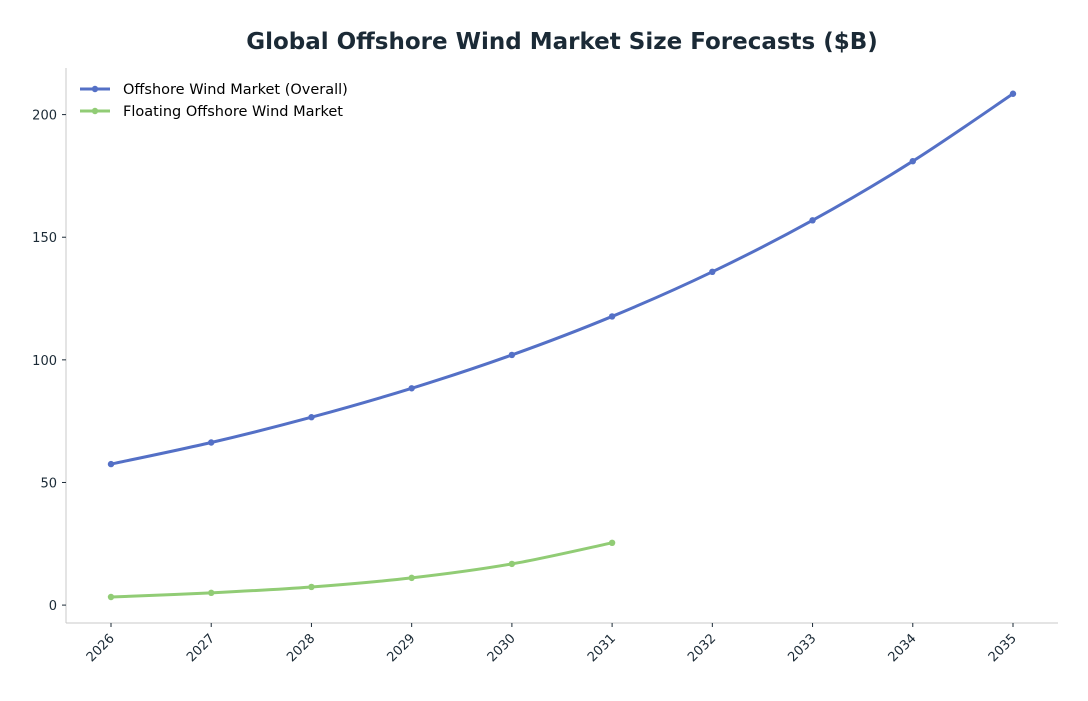  Describe the element at coordinates (1003, 648) in the screenshot. I see `x-tick-label: 2035` at that location.